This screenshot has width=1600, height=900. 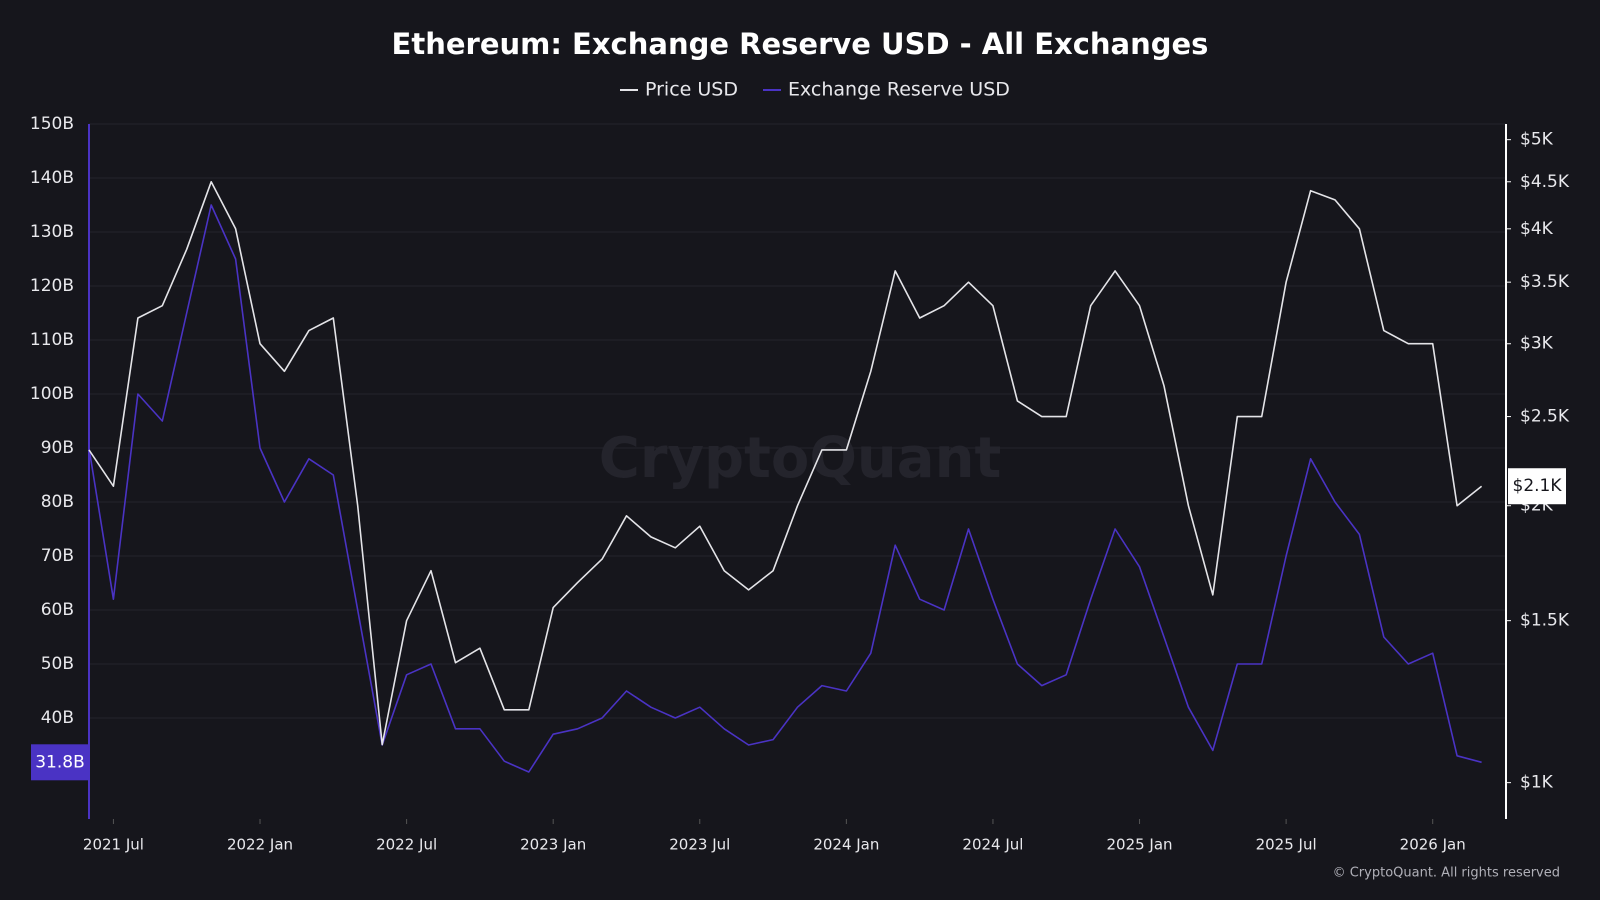 I want to click on legend-label: Price USD, so click(x=691, y=90).